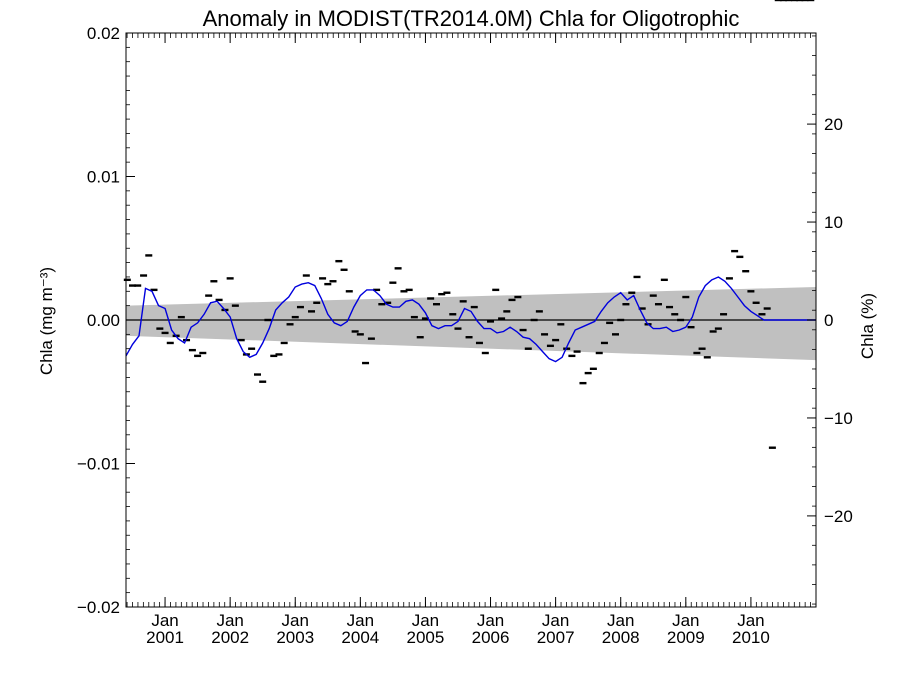  Describe the element at coordinates (833, 222) in the screenshot. I see `y-right-tick-label: 10` at that location.